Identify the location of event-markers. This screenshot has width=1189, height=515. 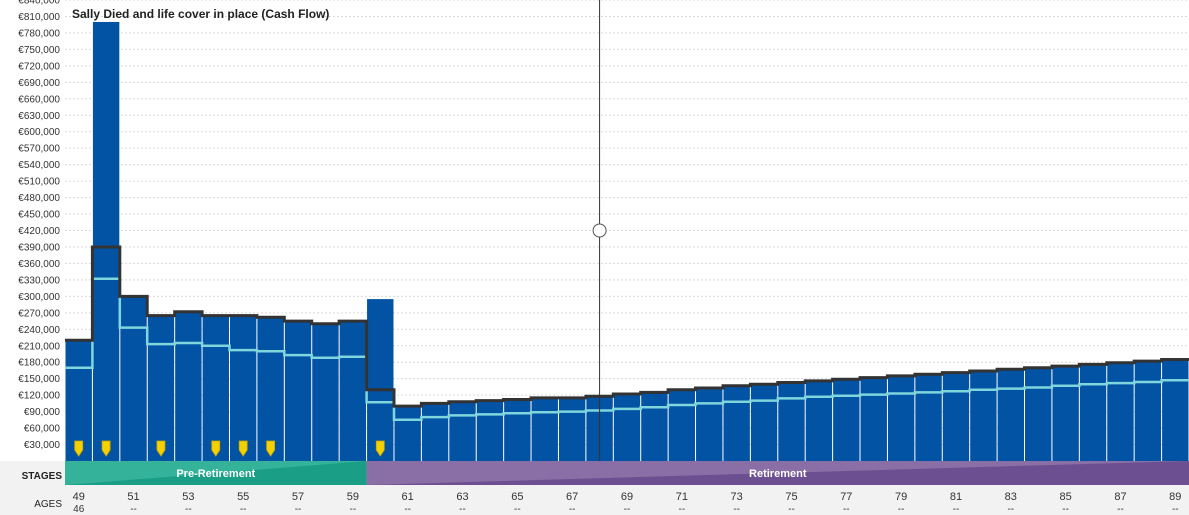
(229, 448).